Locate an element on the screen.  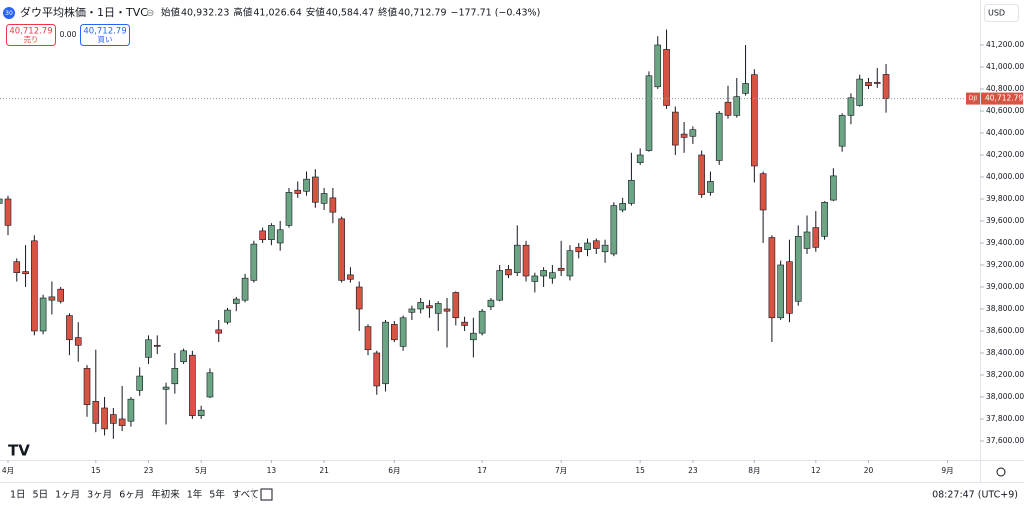
ohlc-label: 高値 is located at coordinates (243, 13).